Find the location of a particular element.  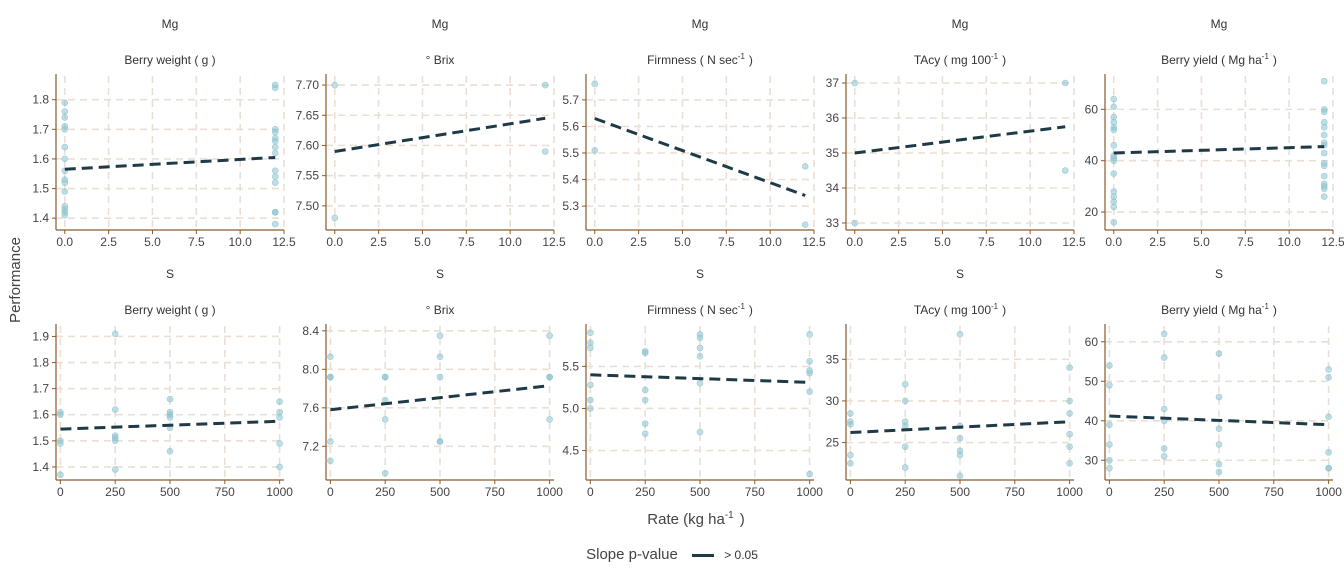

y-tick-label: 7.6 is located at coordinates (310, 408).